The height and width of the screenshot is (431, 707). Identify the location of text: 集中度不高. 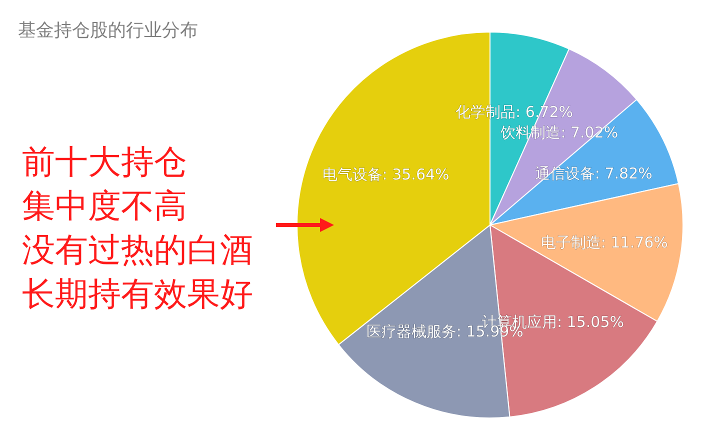
(104, 206).